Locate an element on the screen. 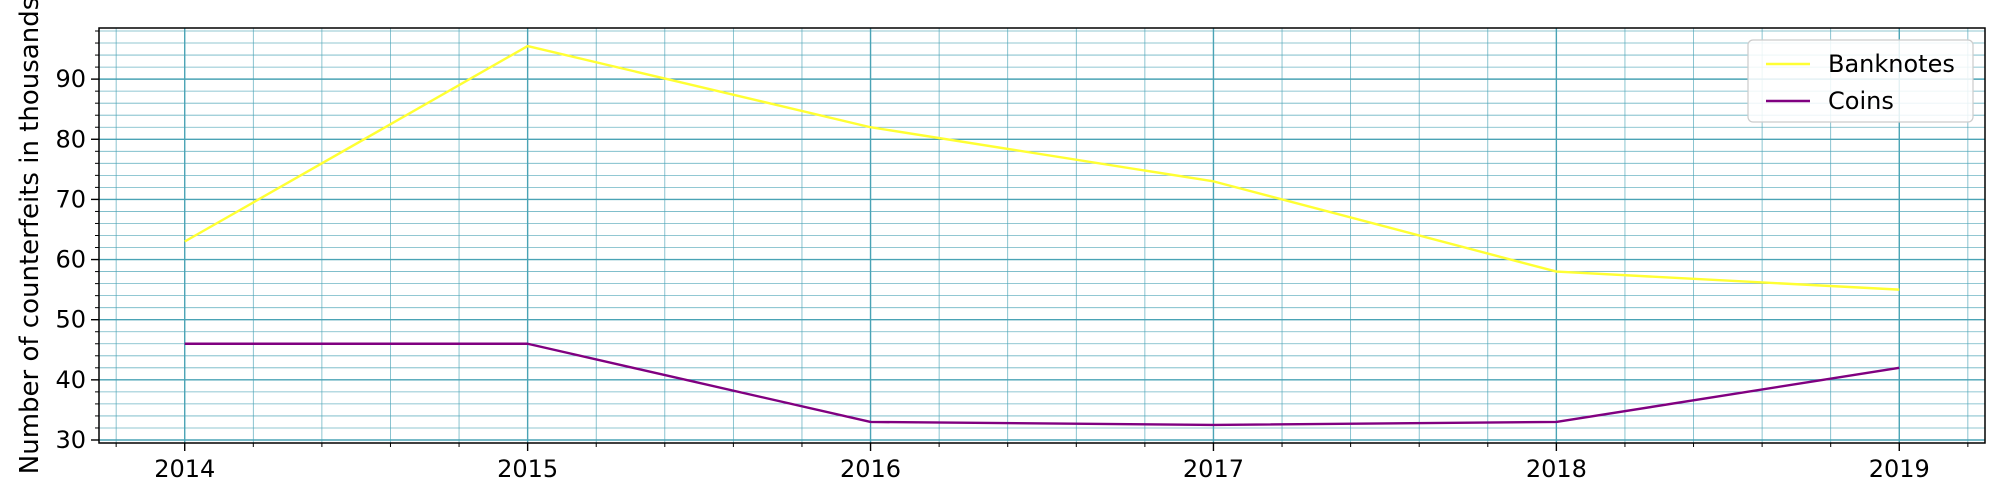 This screenshot has width=2000, height=500. y-tick-label: 80 is located at coordinates (70, 139).